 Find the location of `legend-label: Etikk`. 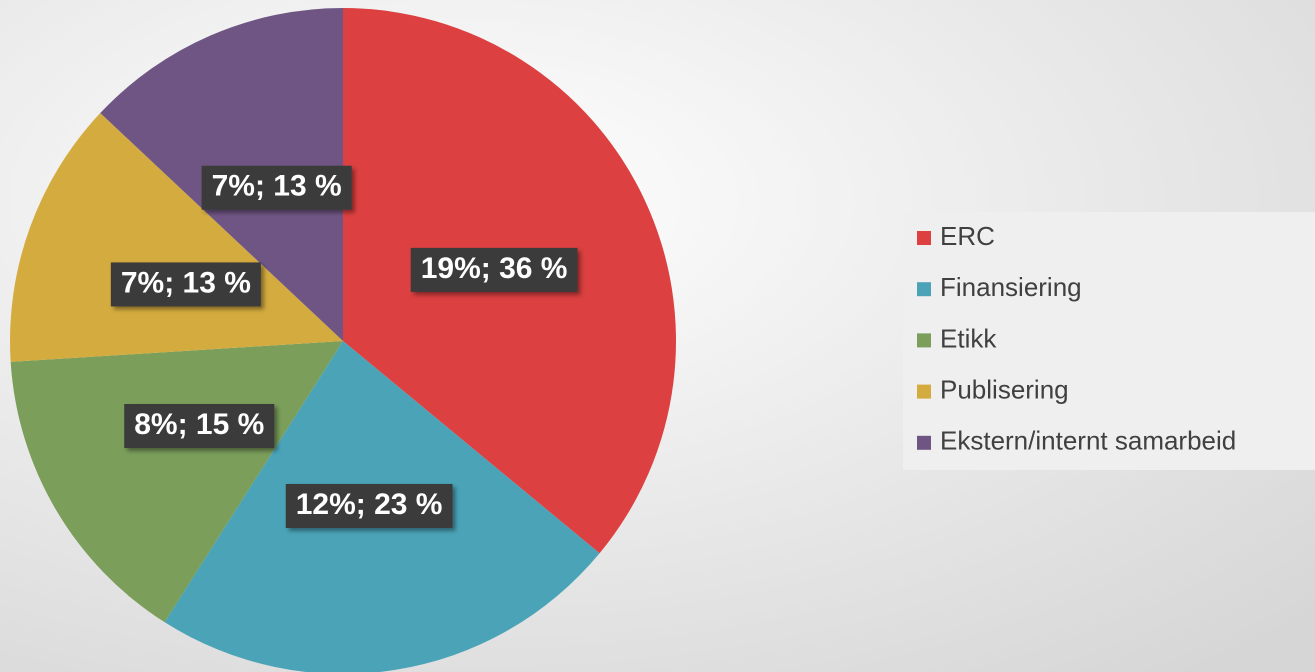

legend-label: Etikk is located at coordinates (968, 338).